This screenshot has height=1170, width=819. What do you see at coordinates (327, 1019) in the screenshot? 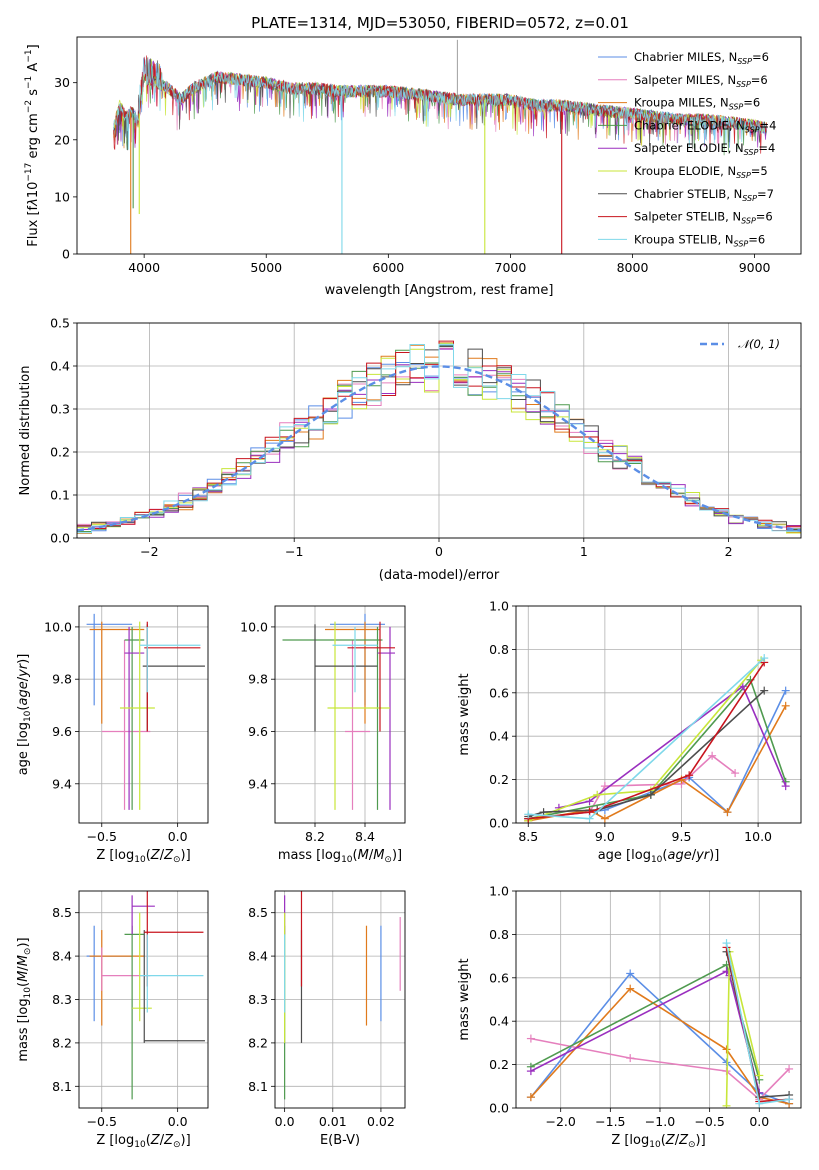
I see `panel-mass-vs-EBV: 0.0 0.01 0.02 8.1 8.2 8.3 8.4 8.5 E(B-V)` at bounding box center [327, 1019].